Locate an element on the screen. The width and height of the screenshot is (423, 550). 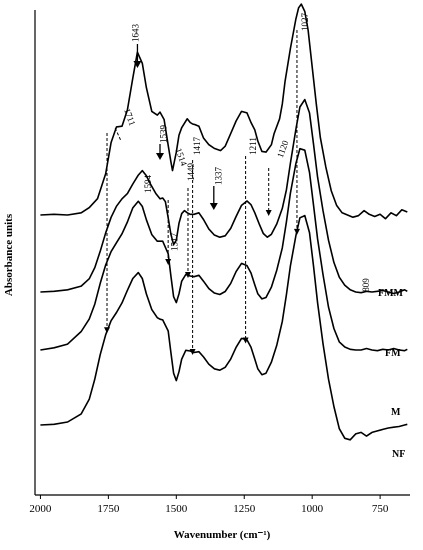
series-label-nf: NF is located at coordinates (398, 454).